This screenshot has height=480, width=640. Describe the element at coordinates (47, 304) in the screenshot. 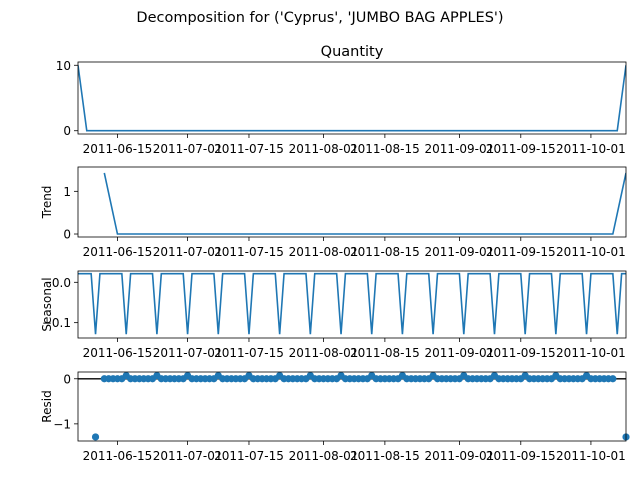

I see `y-axis-label: Seasonal` at that location.